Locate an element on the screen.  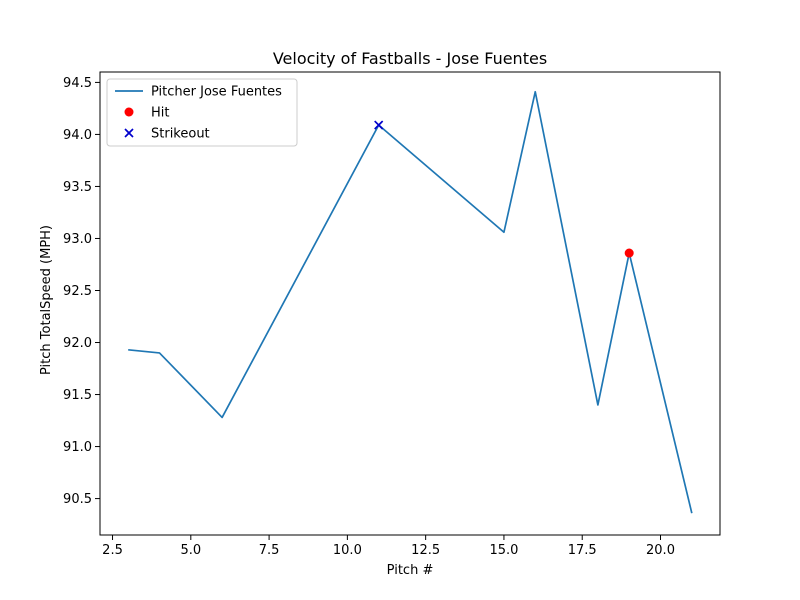
x-tick-label: 7.5 is located at coordinates (269, 550).